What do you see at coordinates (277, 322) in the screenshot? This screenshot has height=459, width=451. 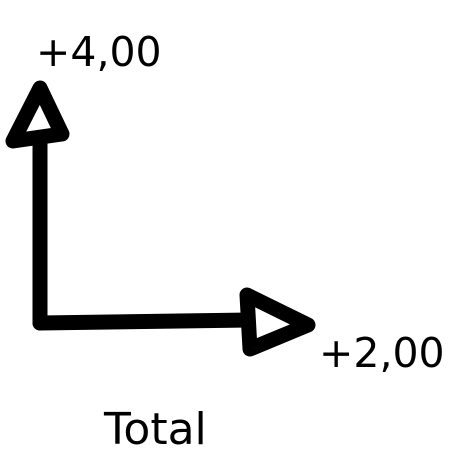 I see `arrow-right-icon` at bounding box center [277, 322].